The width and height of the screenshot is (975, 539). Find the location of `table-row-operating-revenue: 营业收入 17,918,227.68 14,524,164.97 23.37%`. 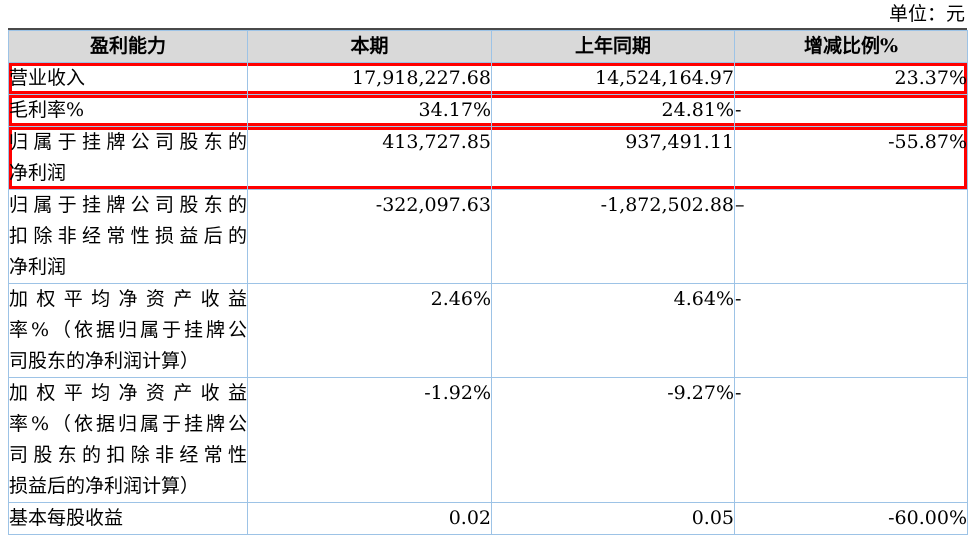

table-row-operating-revenue: 营业收入 17,918,227.68 14,524,164.97 23.37% is located at coordinates (488, 78).